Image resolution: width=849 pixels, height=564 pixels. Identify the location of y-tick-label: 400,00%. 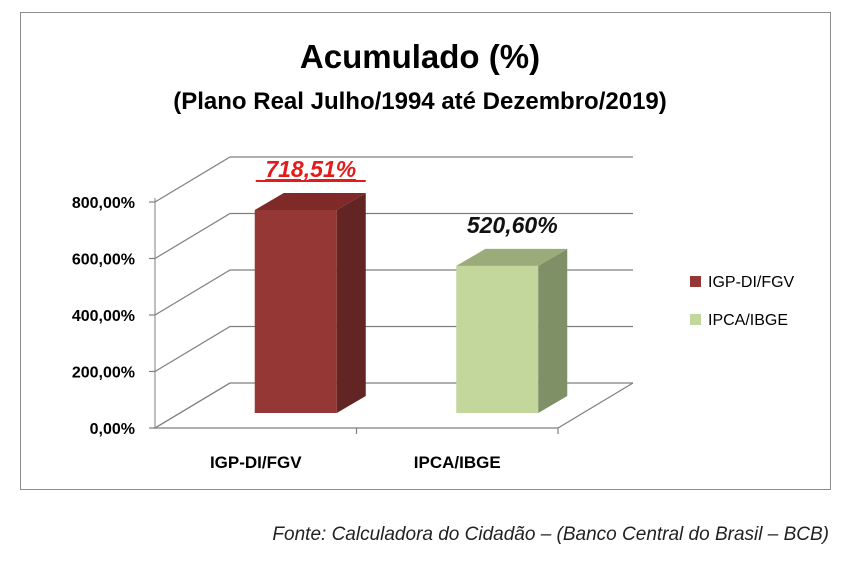
(103, 316).